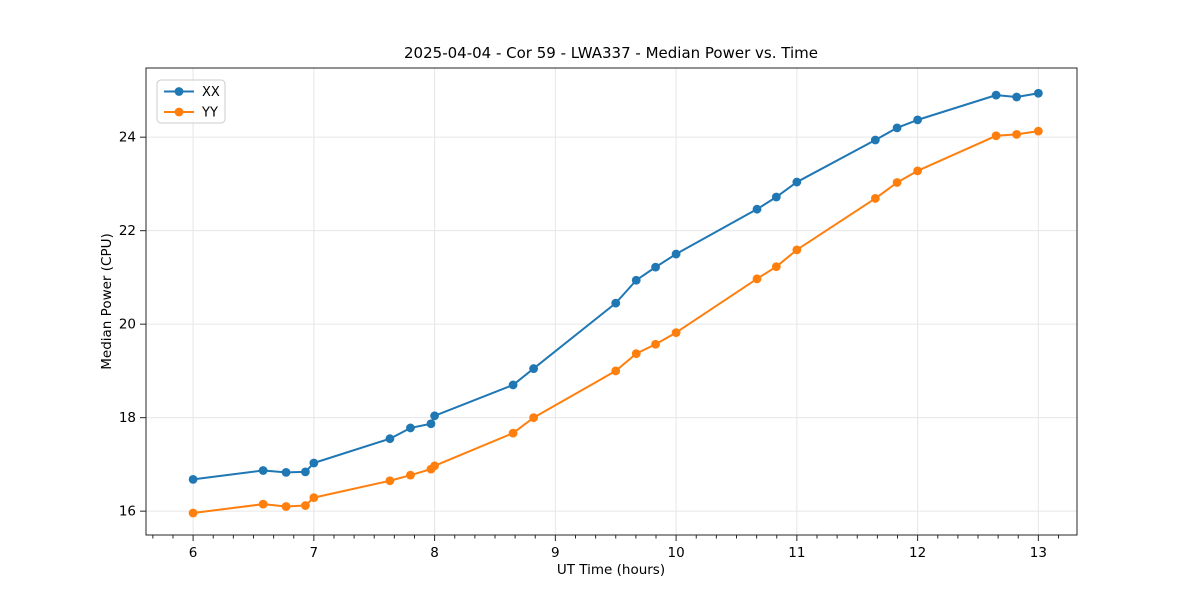 This screenshot has width=1200, height=600. What do you see at coordinates (434, 553) in the screenshot?
I see `x-tick-label: 8` at bounding box center [434, 553].